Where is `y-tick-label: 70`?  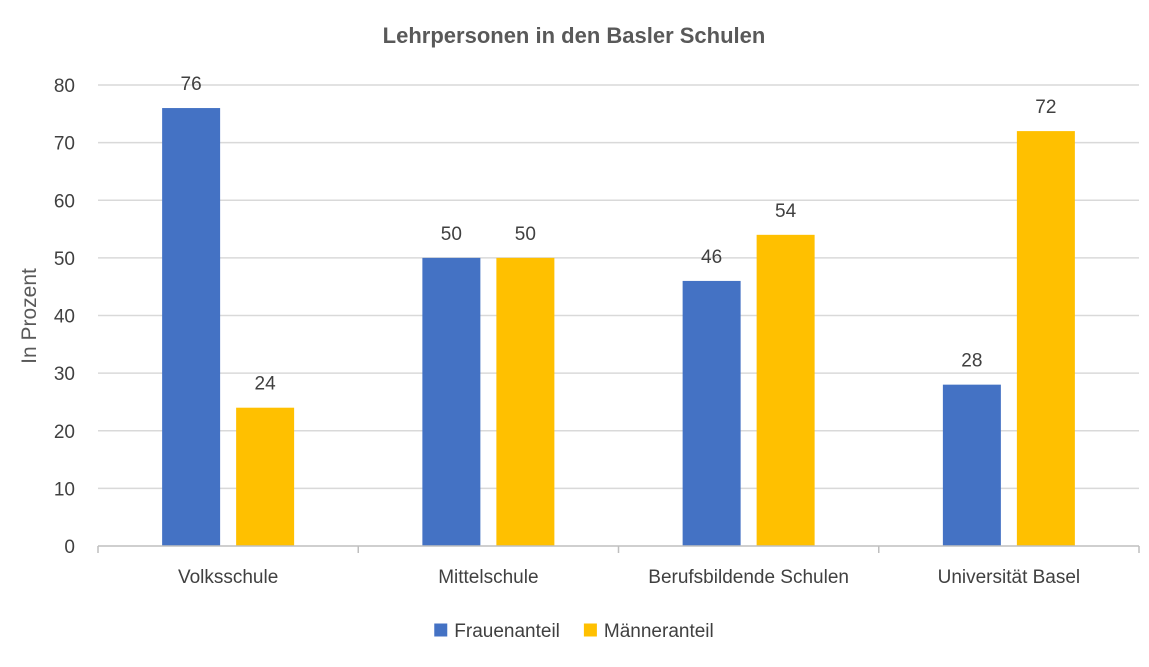 y-tick-label: 70 is located at coordinates (64, 144).